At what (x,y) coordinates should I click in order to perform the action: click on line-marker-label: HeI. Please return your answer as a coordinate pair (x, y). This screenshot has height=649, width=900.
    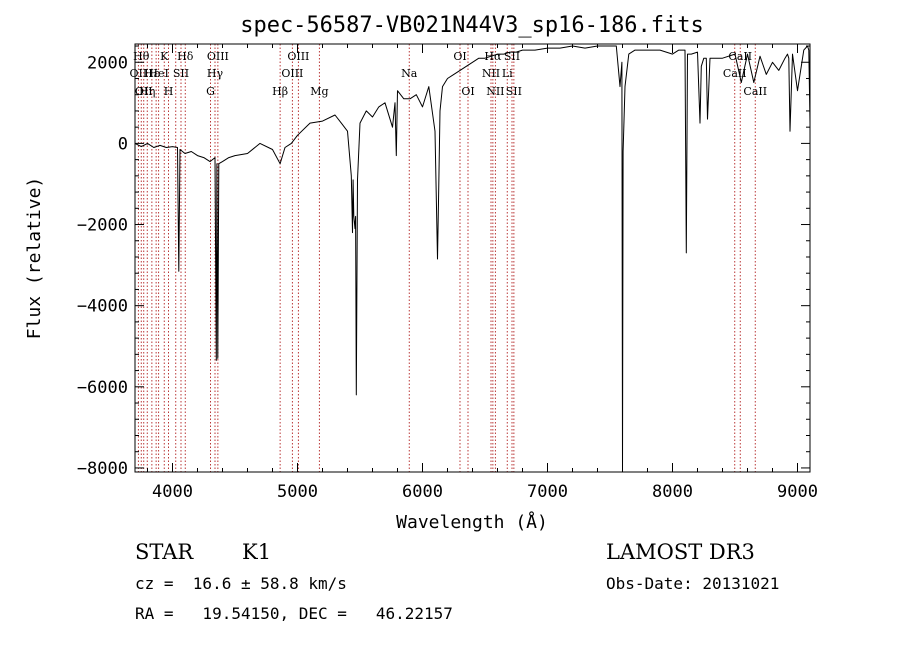
    Looking at the image, I should click on (158, 73).